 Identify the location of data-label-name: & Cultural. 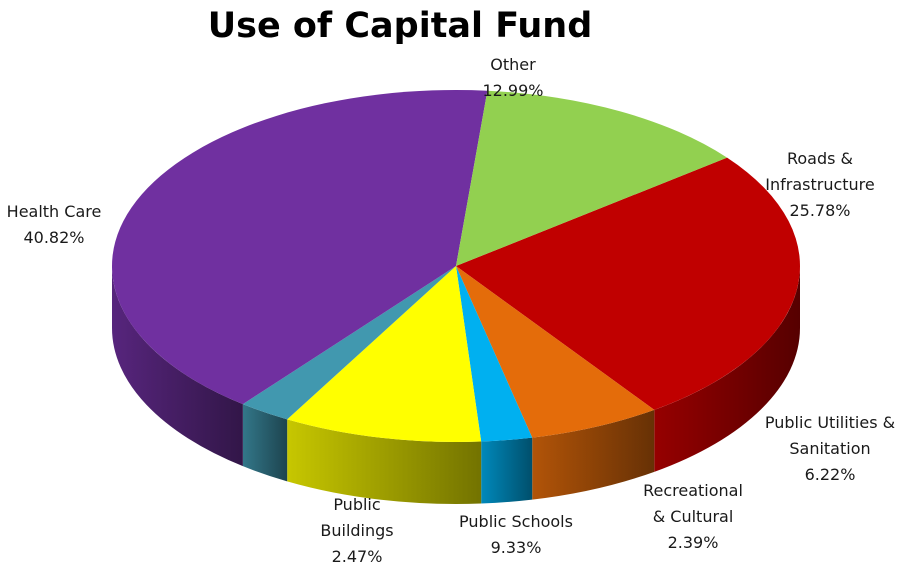
(693, 516).